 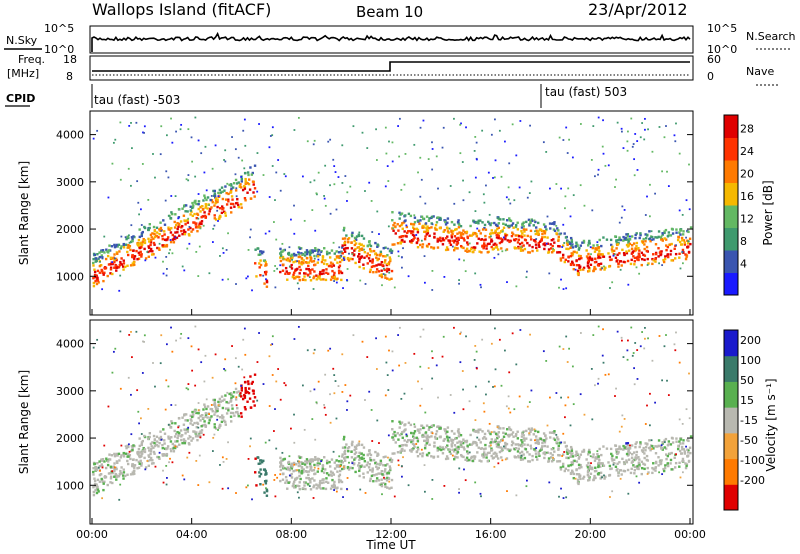 I want to click on nsky-trace, so click(x=391, y=41).